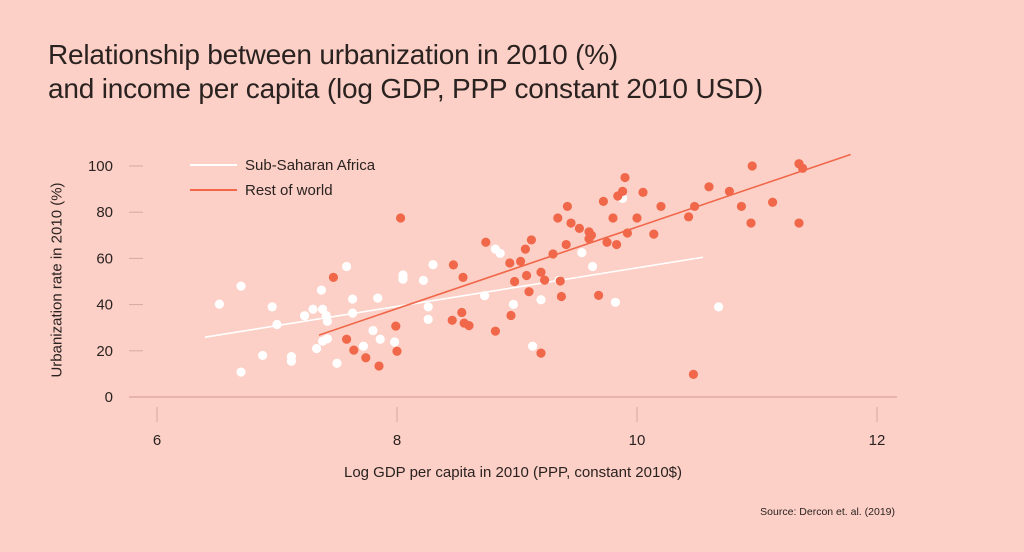 Image resolution: width=1024 pixels, height=552 pixels. What do you see at coordinates (310, 165) in the screenshot?
I see `legend-label-sub-saharan-africa: Sub-Saharan Africa` at bounding box center [310, 165].